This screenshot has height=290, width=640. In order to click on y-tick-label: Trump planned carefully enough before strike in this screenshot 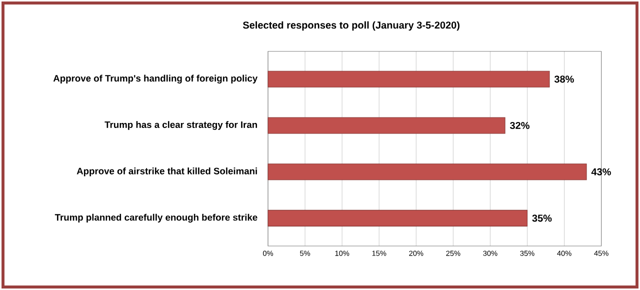, I will do `click(156, 218)`.